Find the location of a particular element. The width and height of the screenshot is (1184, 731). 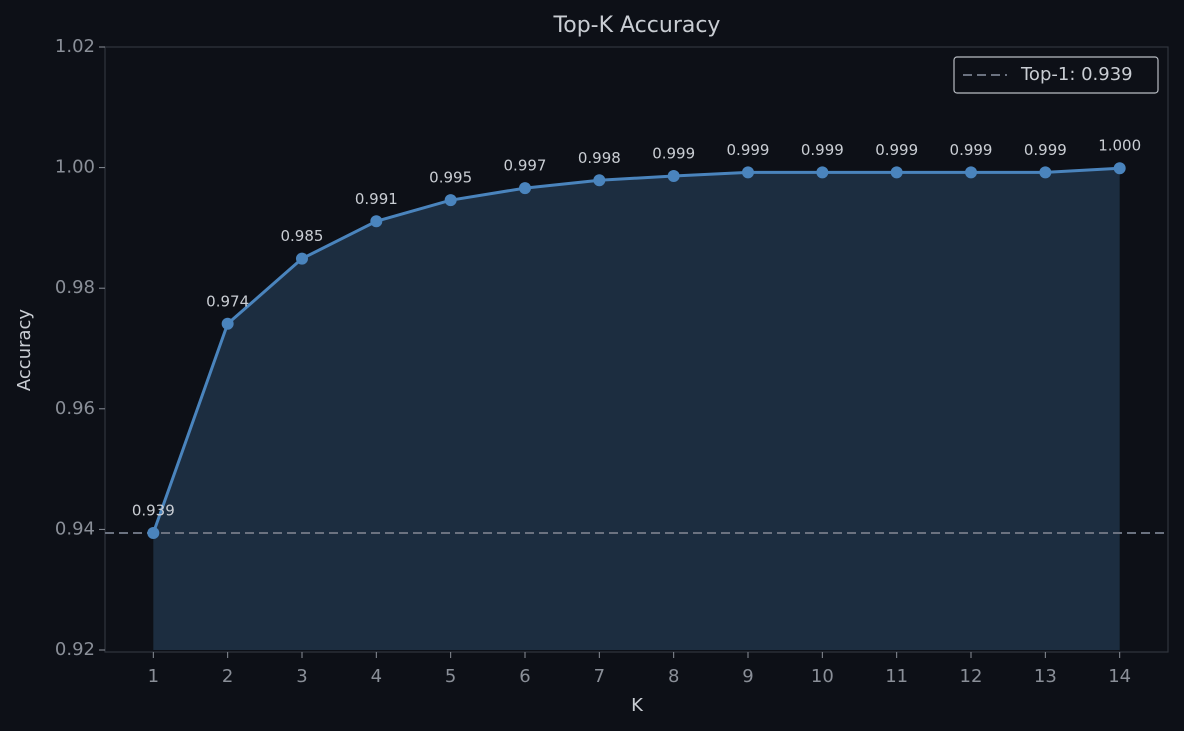

y-axis-label: Accuracy is located at coordinates (24, 350).